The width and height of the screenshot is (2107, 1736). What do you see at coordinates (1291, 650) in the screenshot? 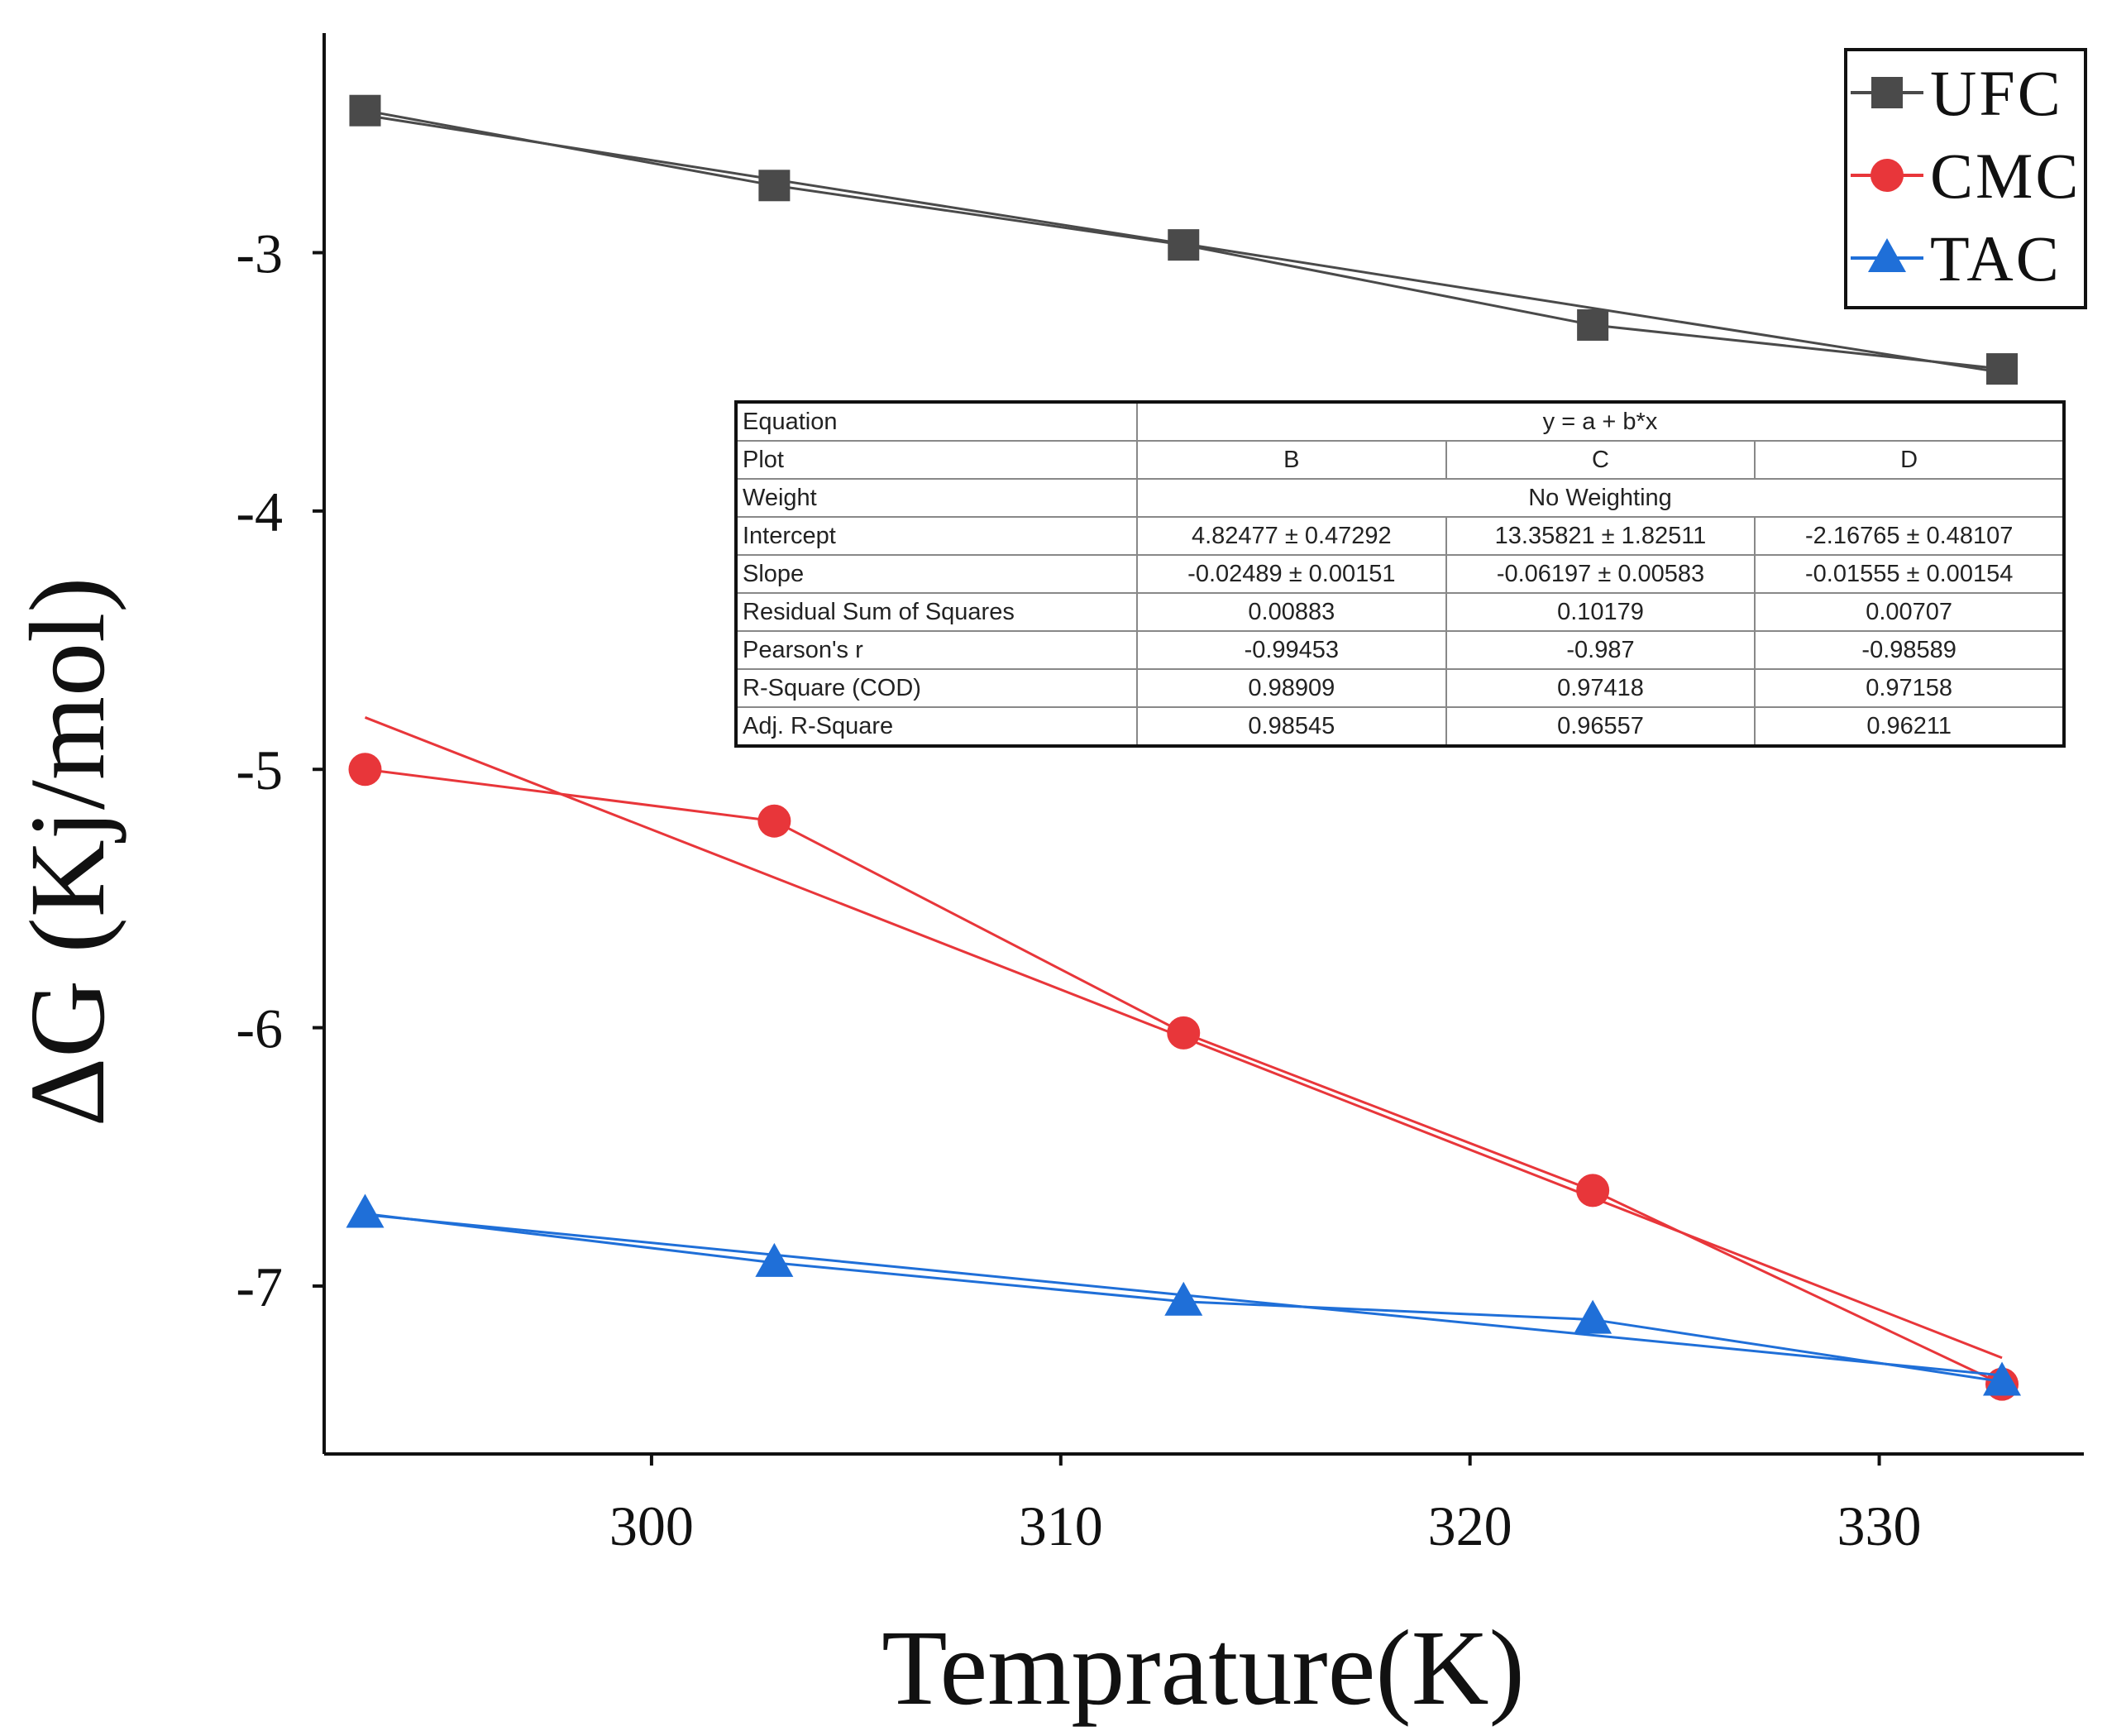
I see `table-cell: -0.99453` at bounding box center [1291, 650].